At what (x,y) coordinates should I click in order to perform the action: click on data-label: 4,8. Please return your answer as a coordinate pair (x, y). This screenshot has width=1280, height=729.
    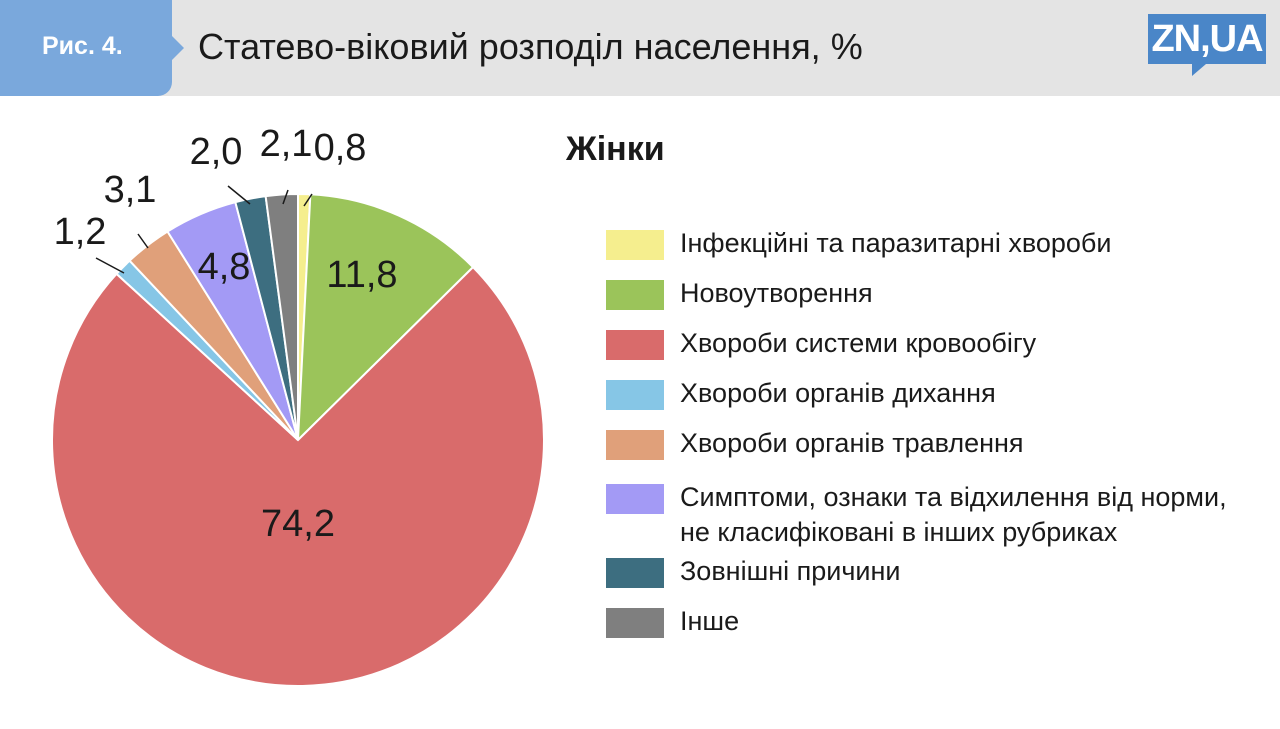
    Looking at the image, I should click on (224, 267).